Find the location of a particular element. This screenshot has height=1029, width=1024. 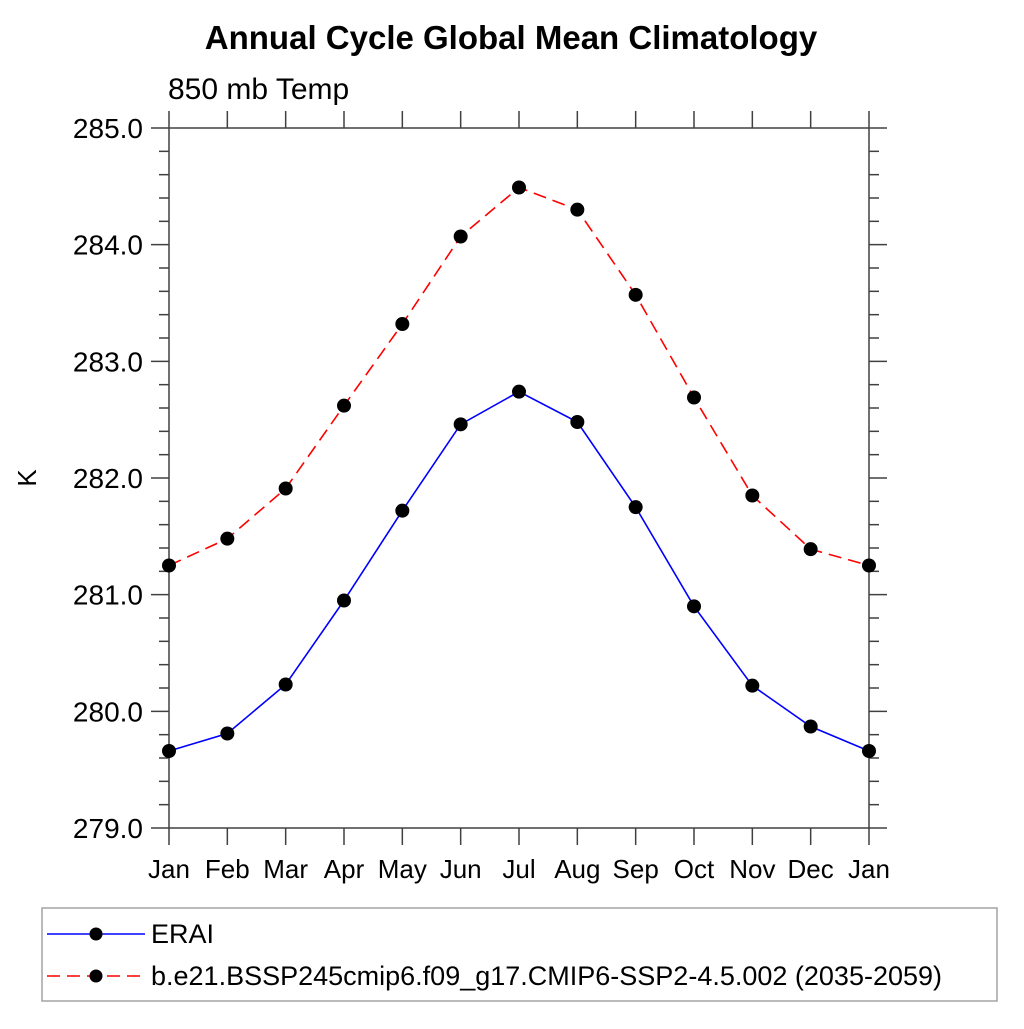

x-axis-month-labels: Jan Feb Mar Apr May Jun Jul Aug Sep Oct Nov Dec Jan is located at coordinates (519, 869).